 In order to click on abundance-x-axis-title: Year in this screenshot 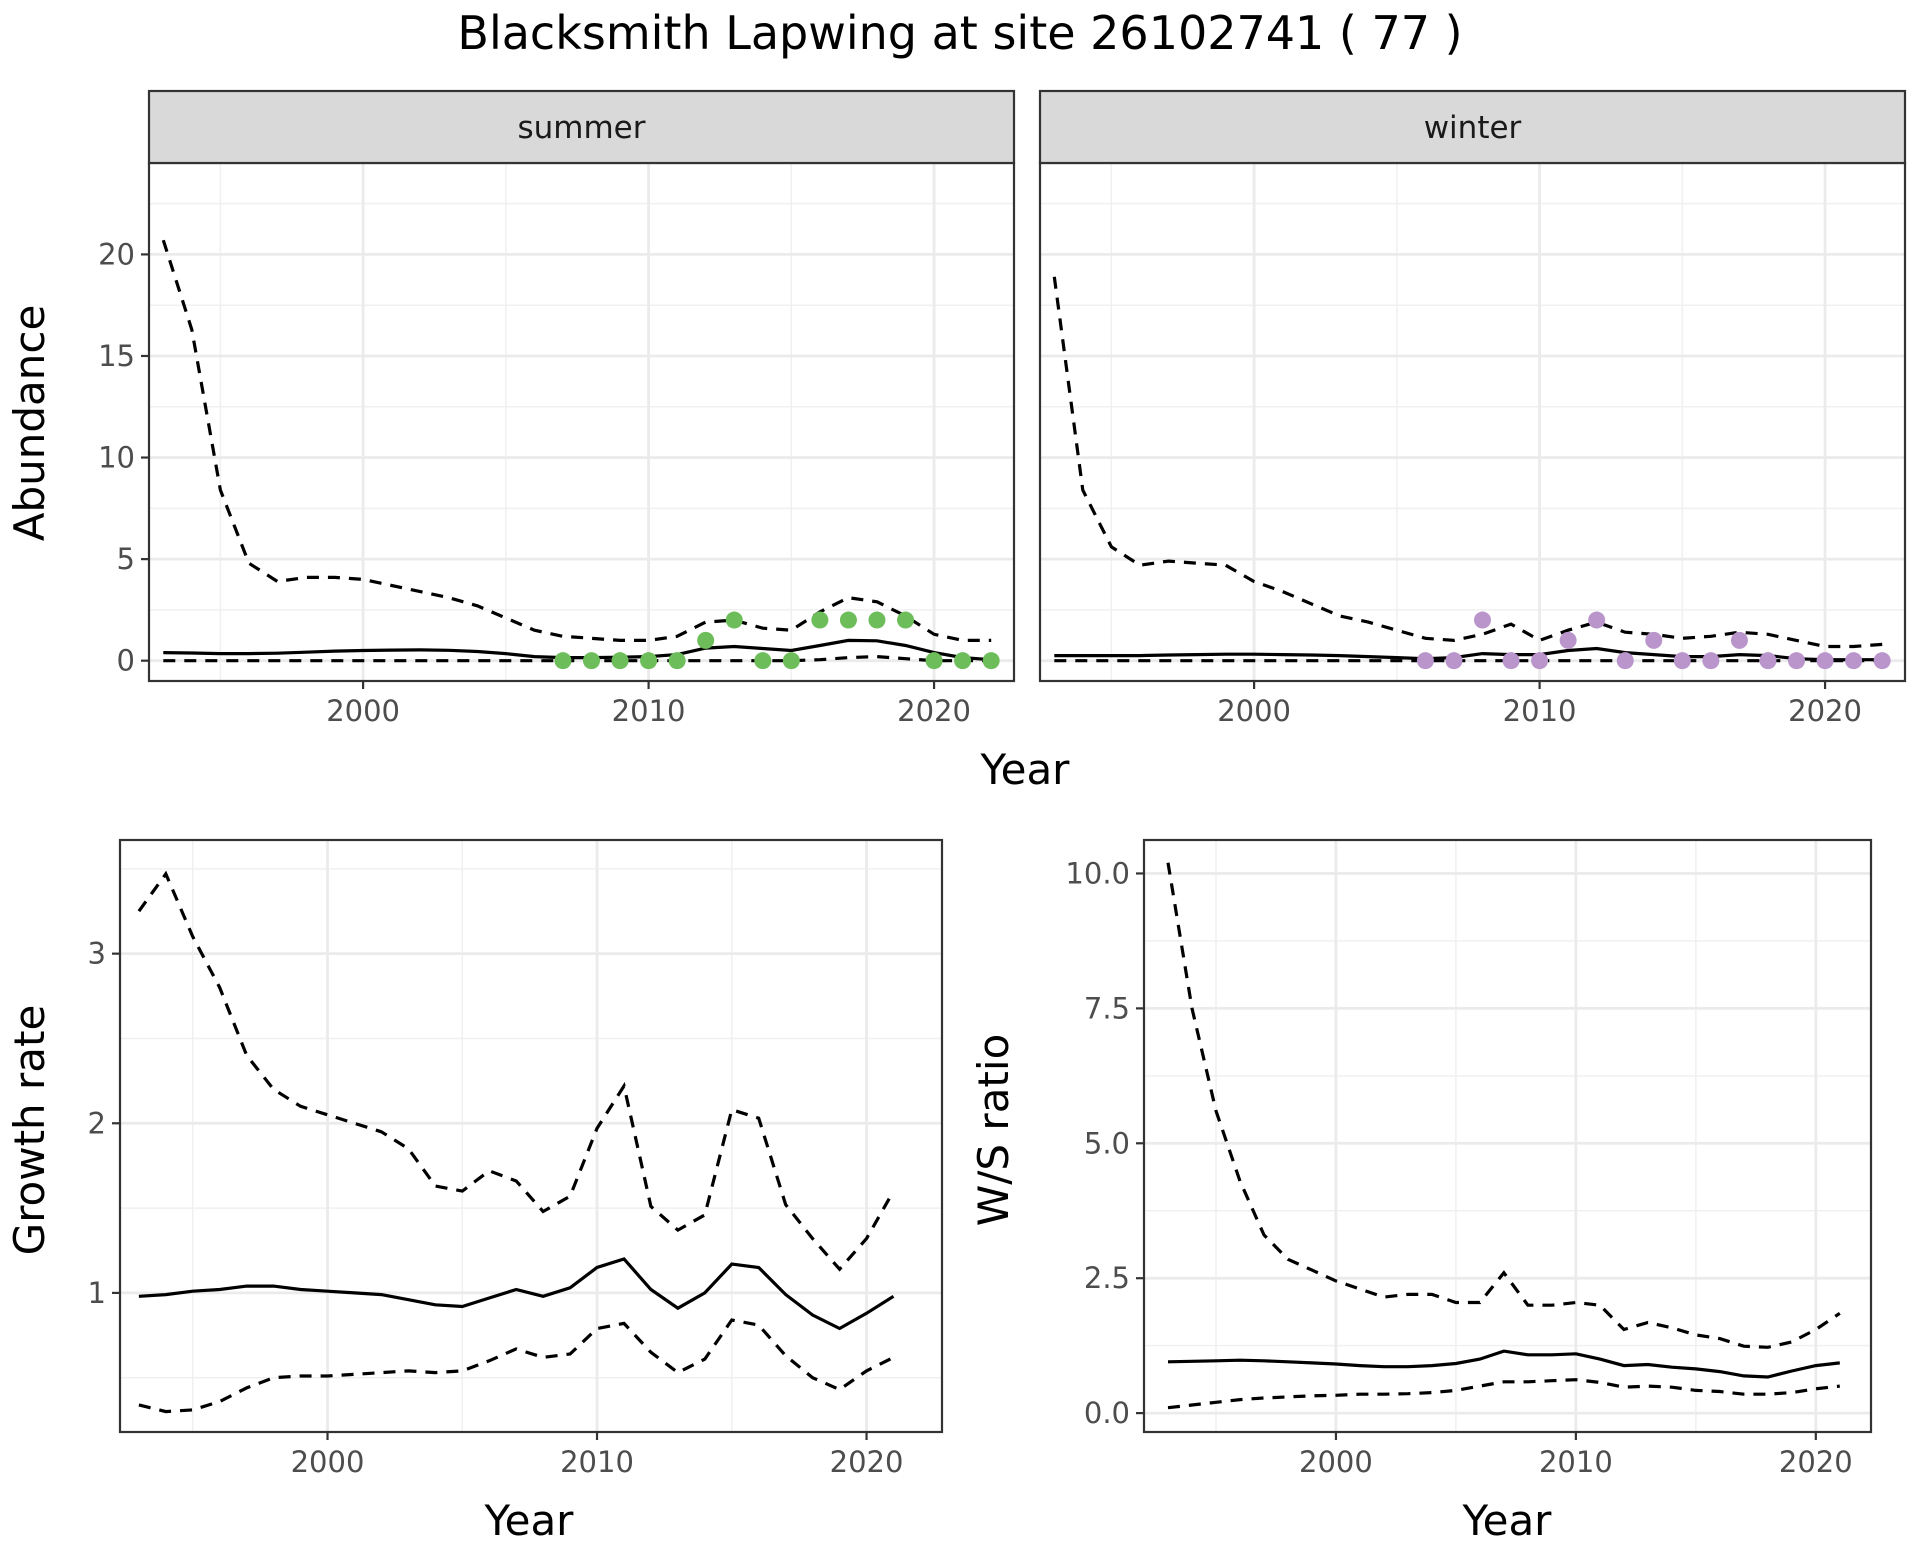, I will do `click(1025, 769)`.